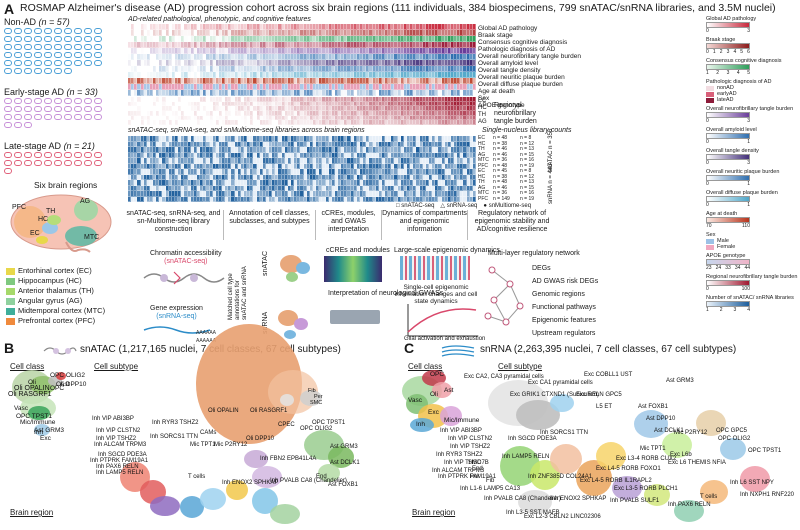 This screenshot has width=800, height=530. I want to click on cluster-label: Inh PVALB SULF1, so click(635, 501).